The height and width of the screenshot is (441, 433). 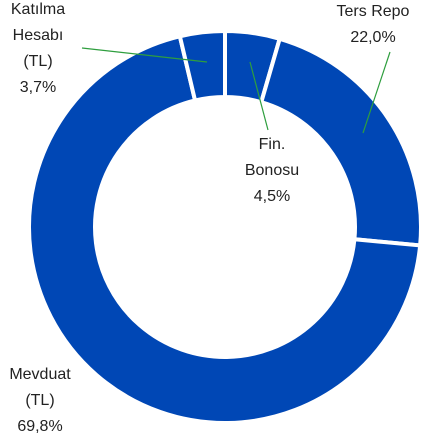 What do you see at coordinates (373, 37) in the screenshot?
I see `value-label: 22,0%` at bounding box center [373, 37].